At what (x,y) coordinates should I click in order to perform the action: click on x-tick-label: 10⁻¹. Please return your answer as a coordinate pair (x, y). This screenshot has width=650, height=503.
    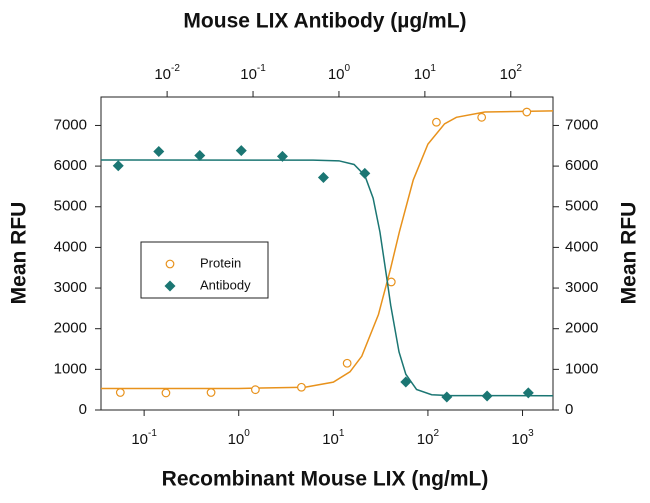
    Looking at the image, I should click on (144, 438).